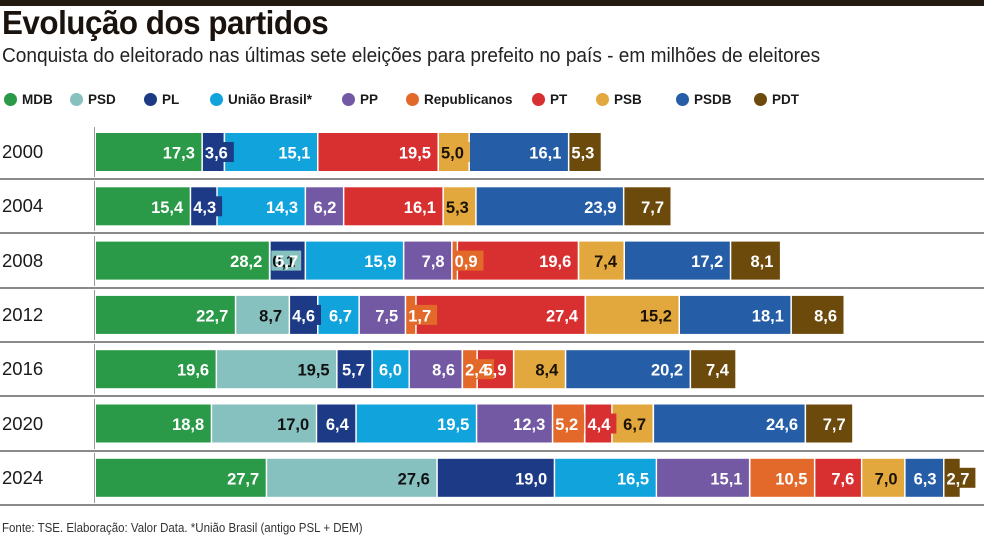  I want to click on data-label: 28,2, so click(246, 262).